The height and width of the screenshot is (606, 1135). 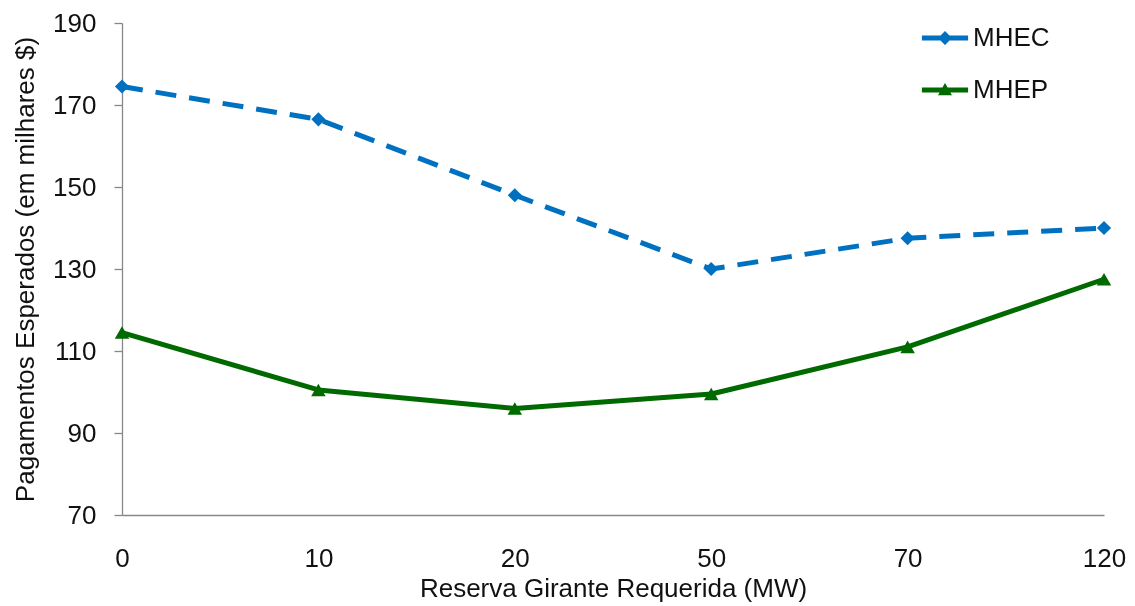 What do you see at coordinates (712, 557) in the screenshot?
I see `x-tick-label: 50` at bounding box center [712, 557].